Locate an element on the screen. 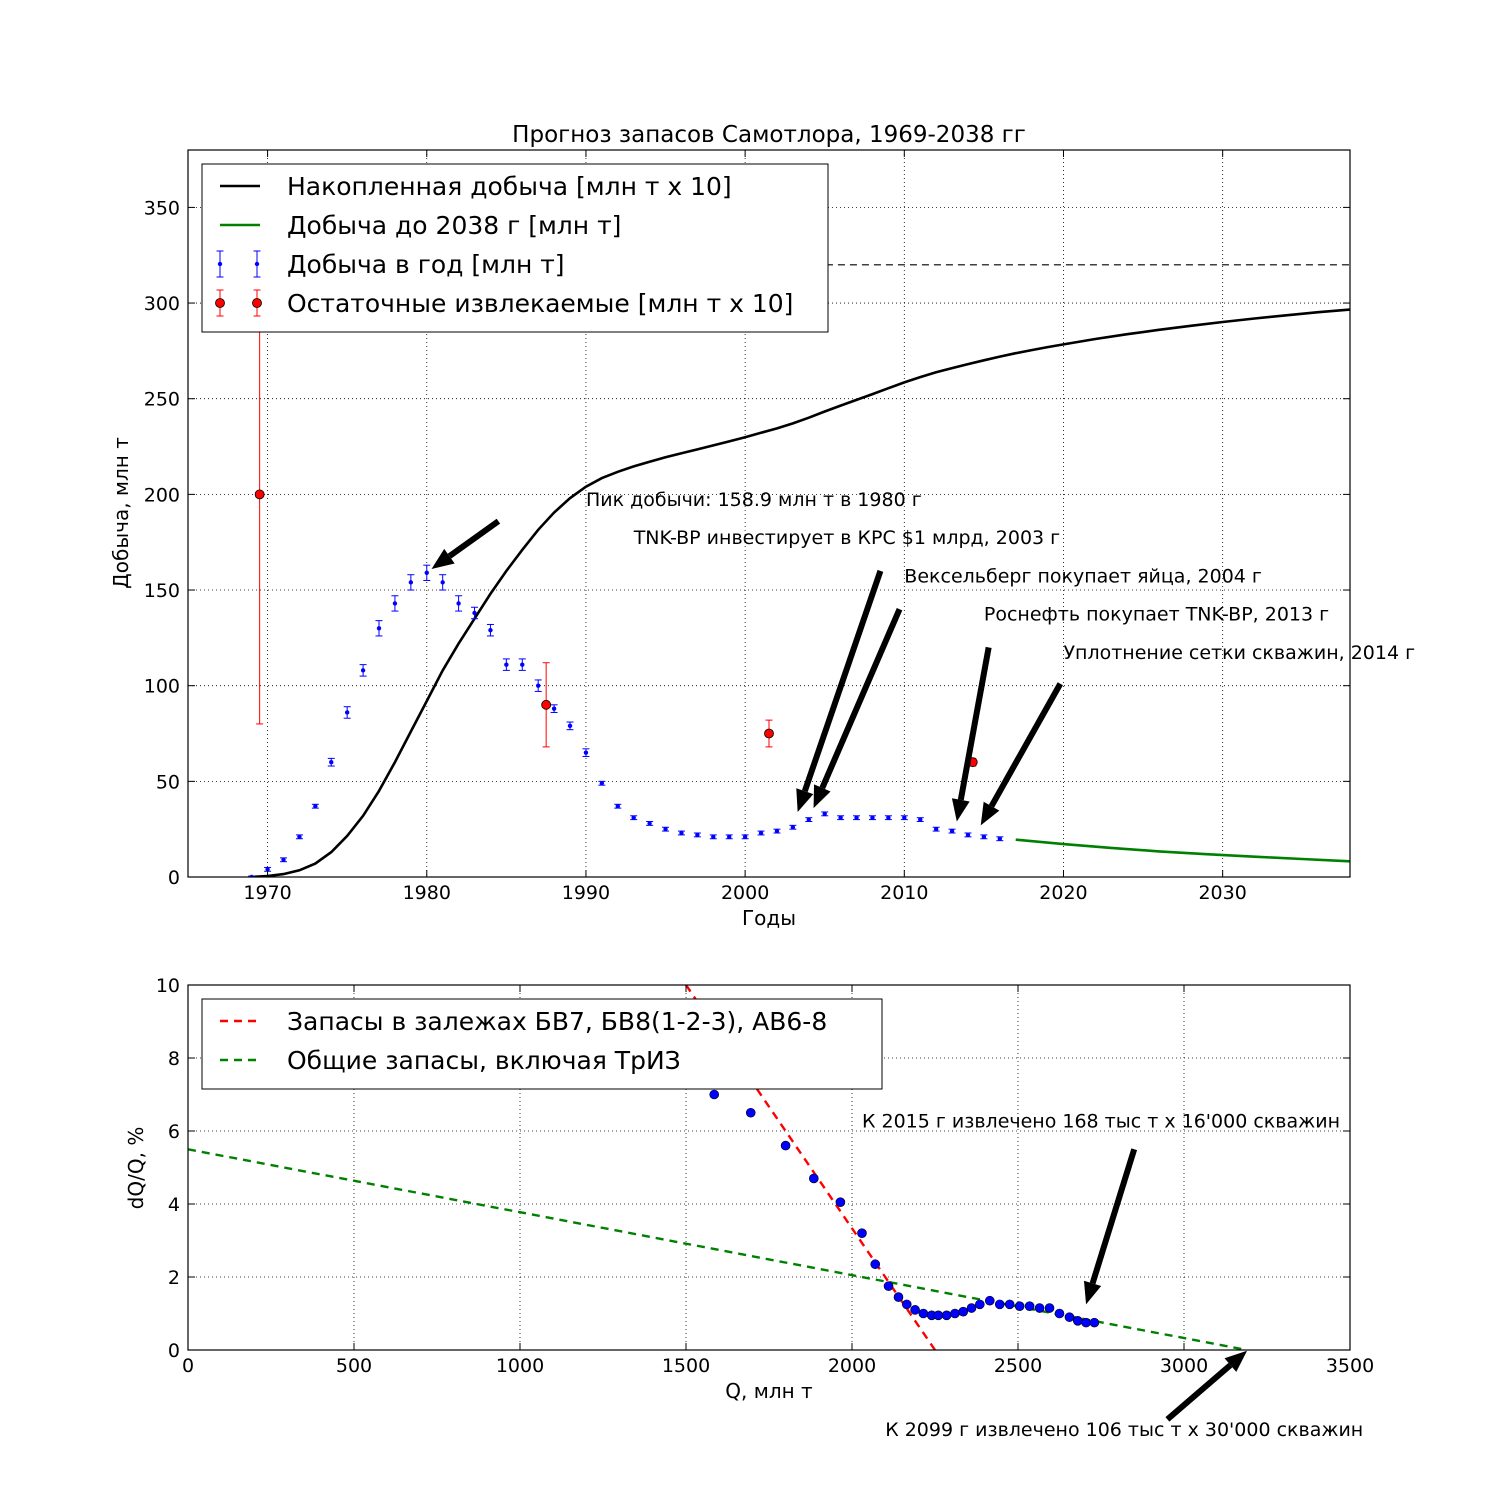  legend-box is located at coordinates (542, 1044).